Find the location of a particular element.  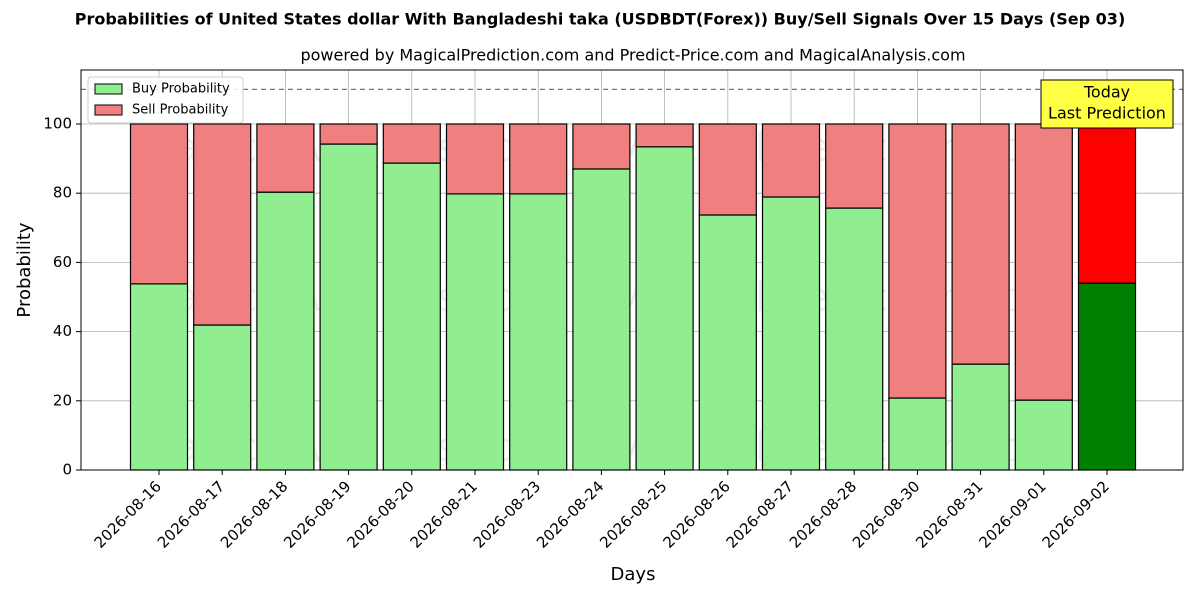

x-tick-label: 2026-08-28 is located at coordinates (823, 514).